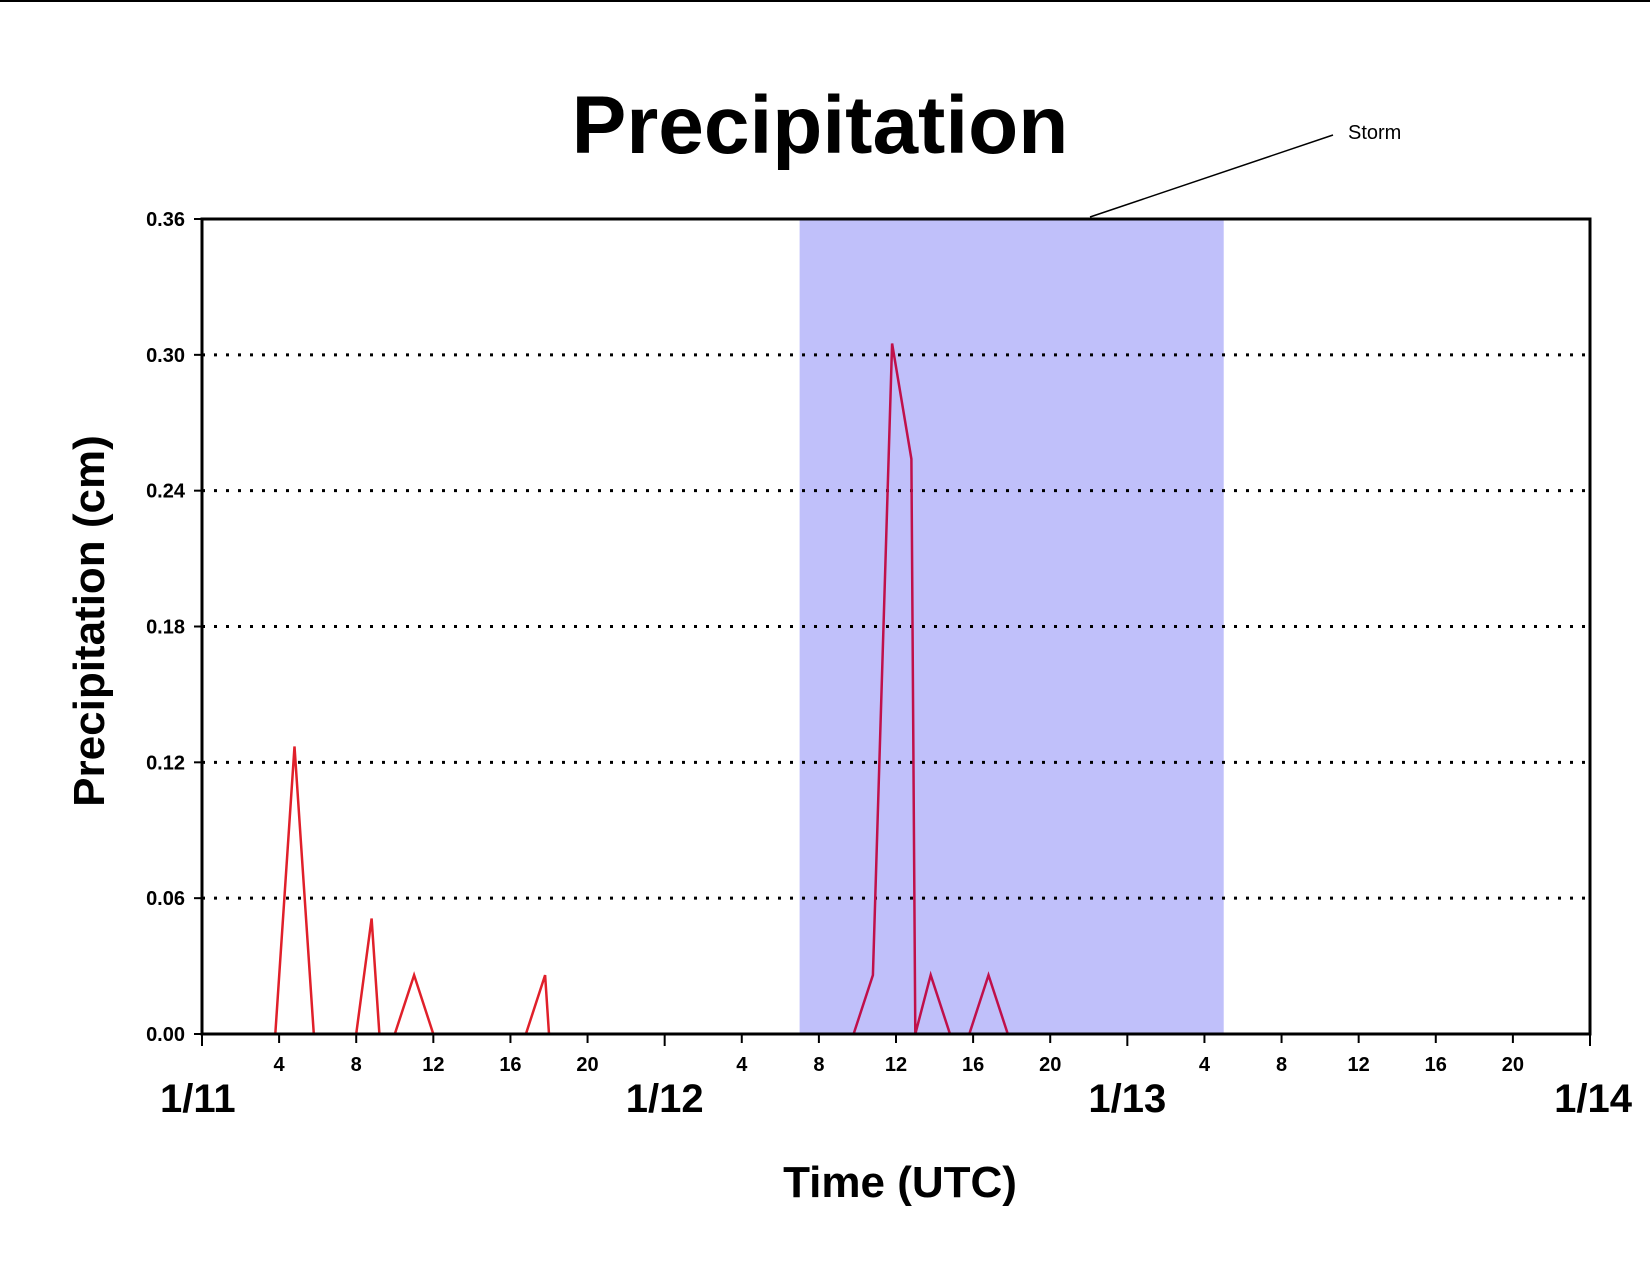 Image resolution: width=1650 pixels, height=1275 pixels. Describe the element at coordinates (165, 763) in the screenshot. I see `y-tick-label: 0.12` at that location.